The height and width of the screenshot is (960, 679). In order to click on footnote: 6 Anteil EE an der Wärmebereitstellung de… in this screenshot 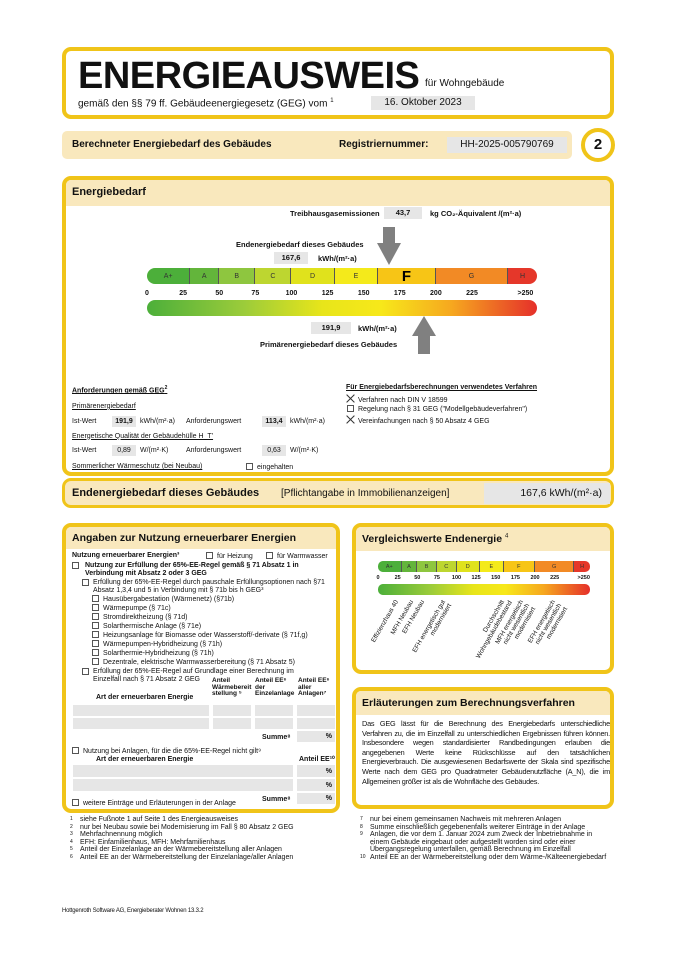, I will do `click(182, 857)`.